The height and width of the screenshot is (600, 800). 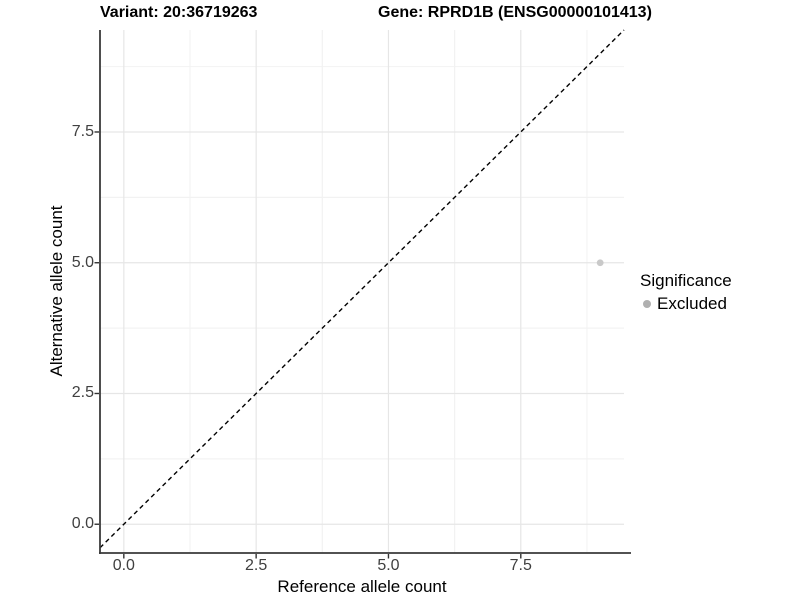 What do you see at coordinates (686, 292) in the screenshot?
I see `legend: Significance Excluded` at bounding box center [686, 292].